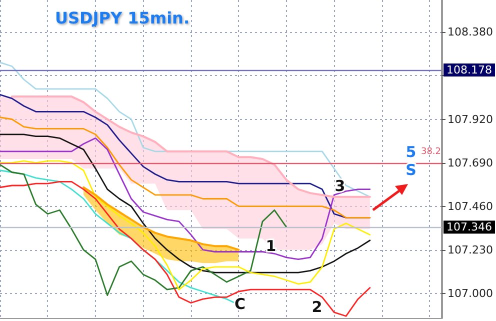 The width and height of the screenshot is (496, 321). What do you see at coordinates (471, 32) in the screenshot?
I see `y-tick-label: 108.380` at bounding box center [471, 32].